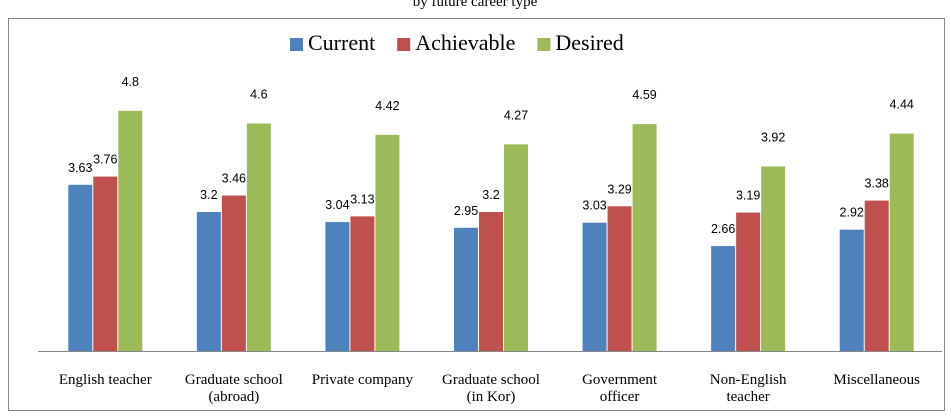 The image size is (951, 417). I want to click on data-label: 4.44, so click(902, 105).